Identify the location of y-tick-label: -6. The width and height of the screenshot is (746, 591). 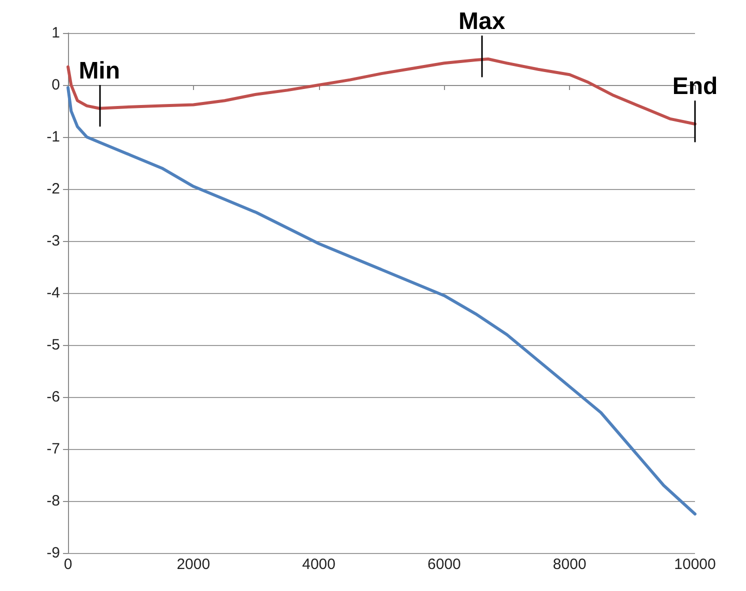
(53, 397).